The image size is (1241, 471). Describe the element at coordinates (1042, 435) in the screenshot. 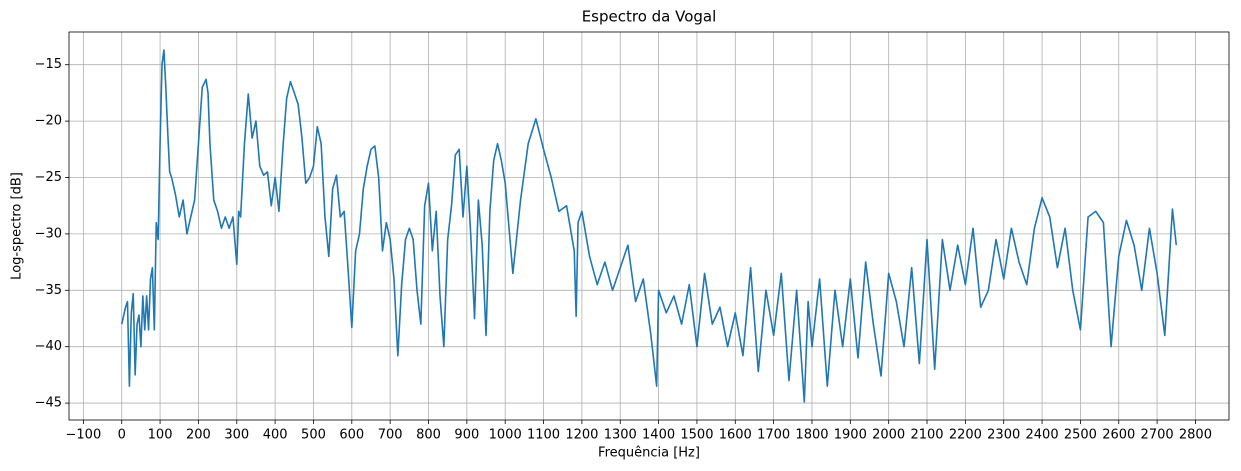

I see `x-tick-label: 2400` at that location.